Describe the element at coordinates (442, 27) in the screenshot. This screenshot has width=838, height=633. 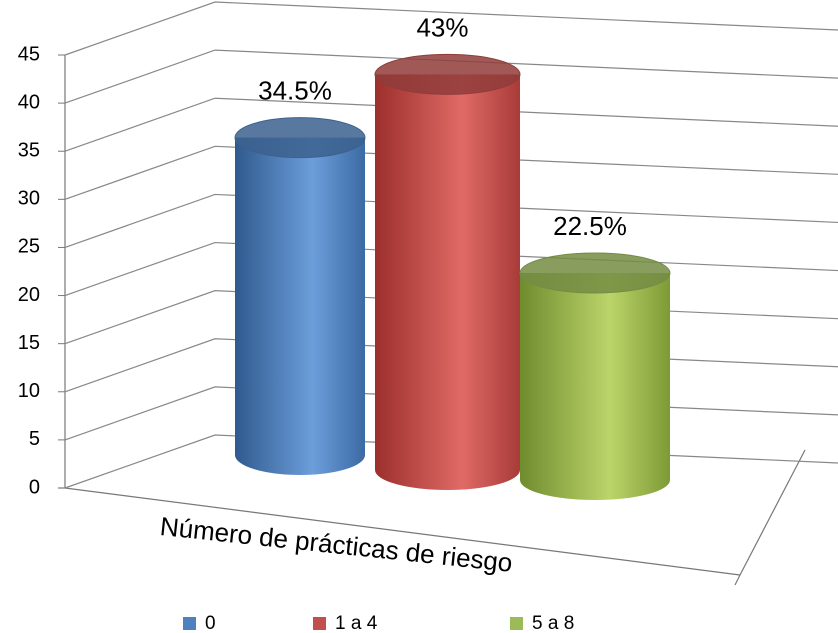
I see `value-label: 43%` at that location.